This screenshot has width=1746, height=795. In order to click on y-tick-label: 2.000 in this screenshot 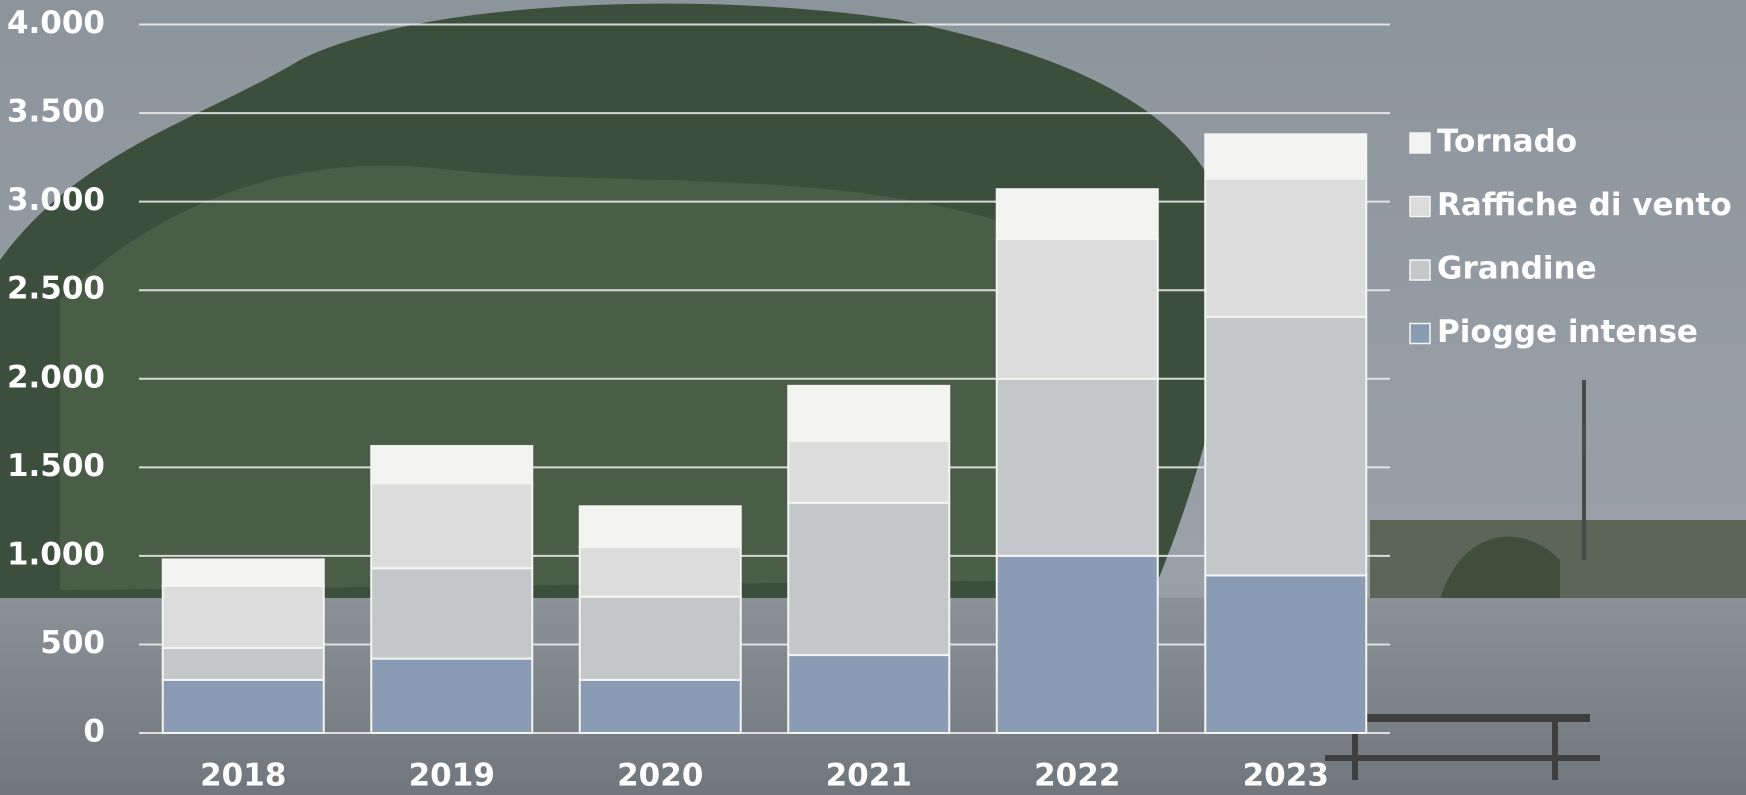, I will do `click(56, 377)`.